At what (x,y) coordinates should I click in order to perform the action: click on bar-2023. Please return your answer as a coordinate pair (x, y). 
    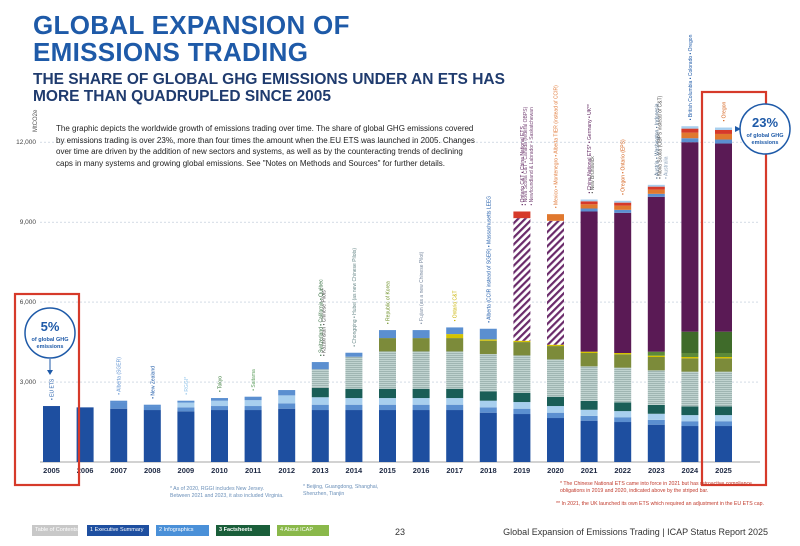
    Looking at the image, I should click on (656, 323).